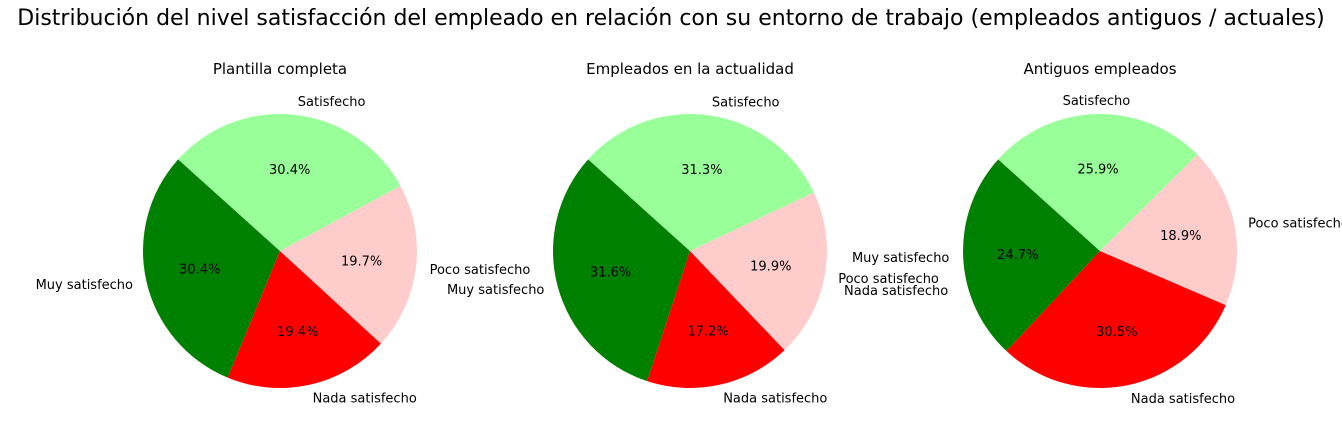 Image resolution: width=1342 pixels, height=433 pixels. What do you see at coordinates (1097, 169) in the screenshot?
I see `slice-percentage-label: 25.9%` at bounding box center [1097, 169].